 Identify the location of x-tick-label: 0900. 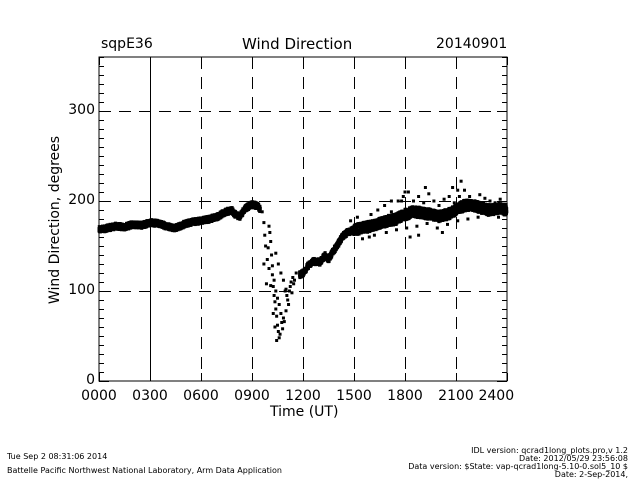
(252, 396).